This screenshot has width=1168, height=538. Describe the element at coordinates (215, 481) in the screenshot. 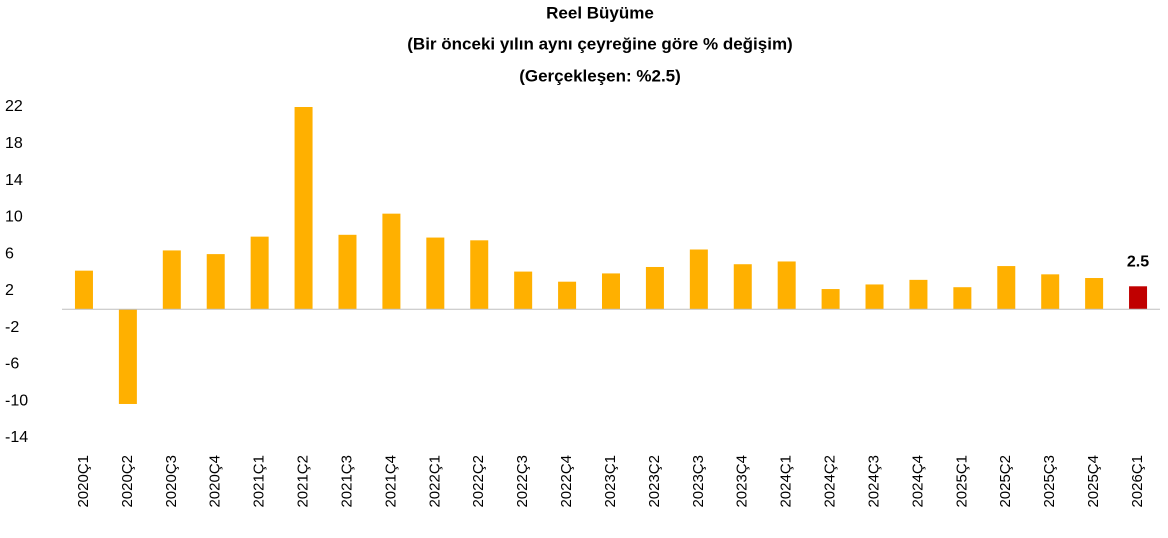

I see `x-tick-label: 2020Ç4` at that location.